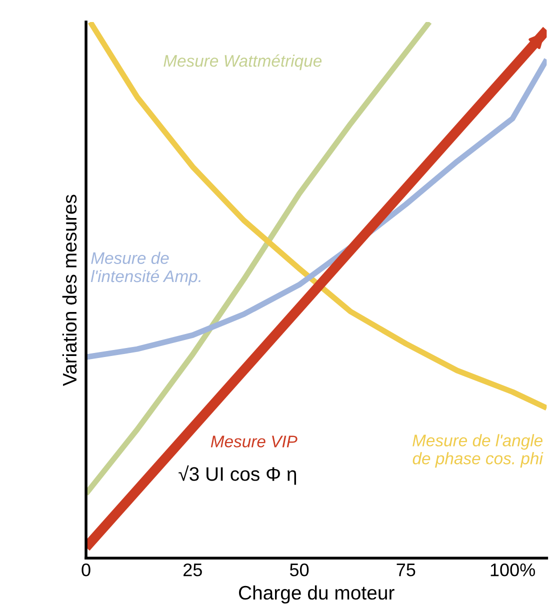  What do you see at coordinates (316, 594) in the screenshot?
I see `x-axis-title: Charge du moteur` at bounding box center [316, 594].